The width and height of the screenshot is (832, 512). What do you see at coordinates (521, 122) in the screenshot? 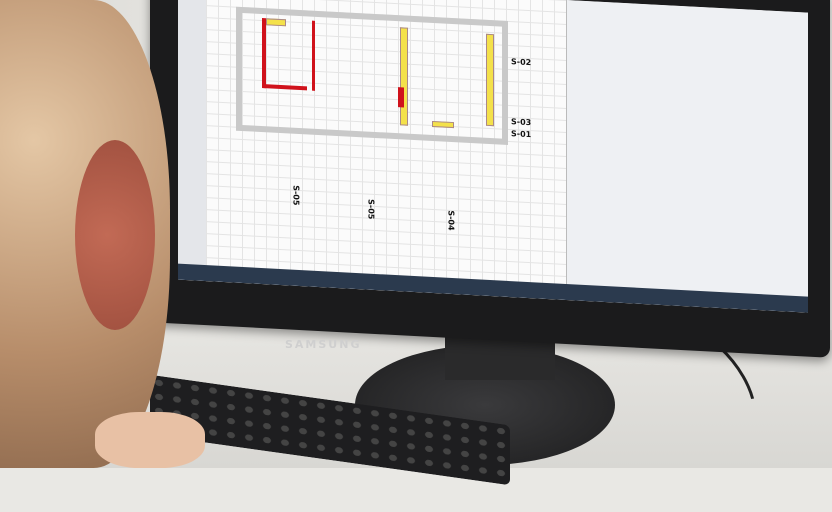
I see `section-label: S-03` at bounding box center [521, 122].